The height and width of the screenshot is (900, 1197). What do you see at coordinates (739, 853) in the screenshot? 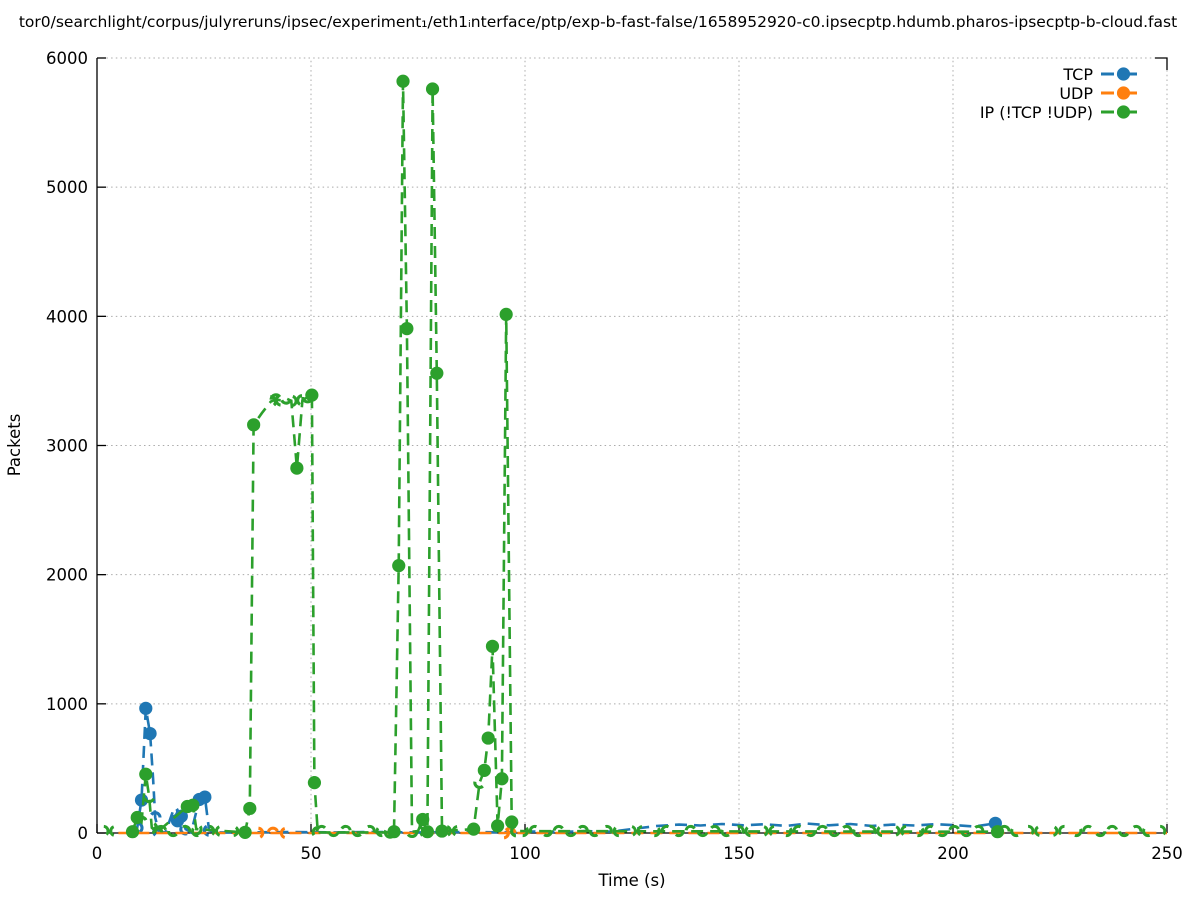
I see `x-tick-label: 150` at bounding box center [739, 853].